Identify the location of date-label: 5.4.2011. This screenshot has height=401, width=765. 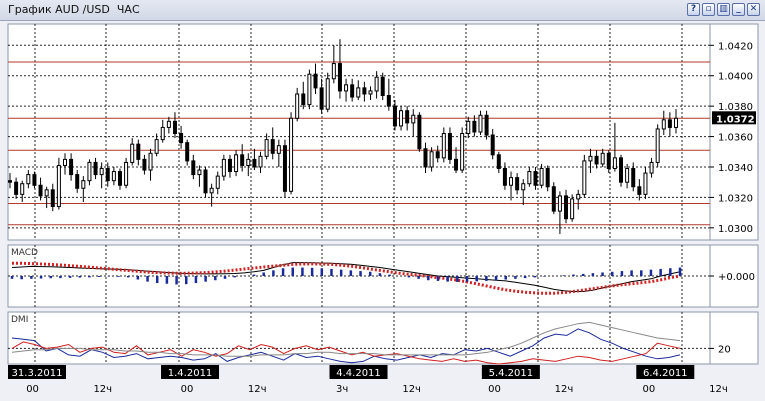
(511, 373).